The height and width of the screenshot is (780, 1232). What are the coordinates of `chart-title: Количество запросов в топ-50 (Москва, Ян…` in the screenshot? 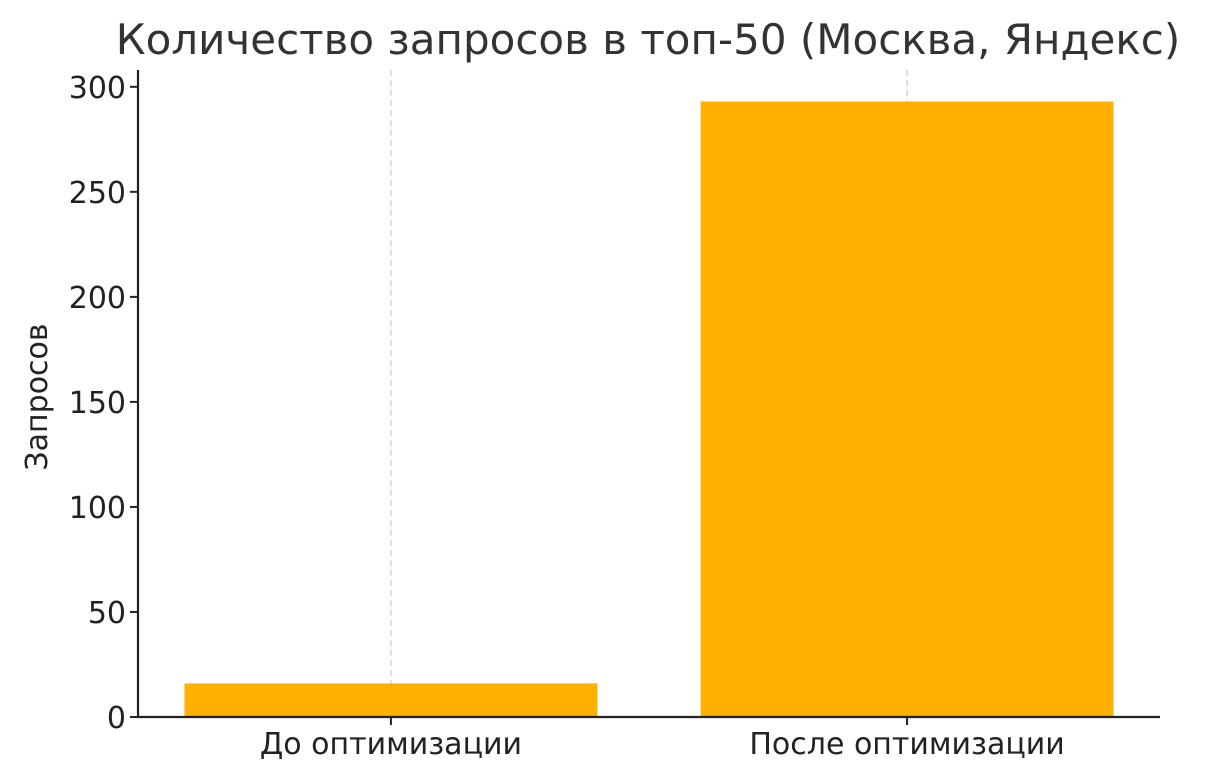 It's located at (648, 39).